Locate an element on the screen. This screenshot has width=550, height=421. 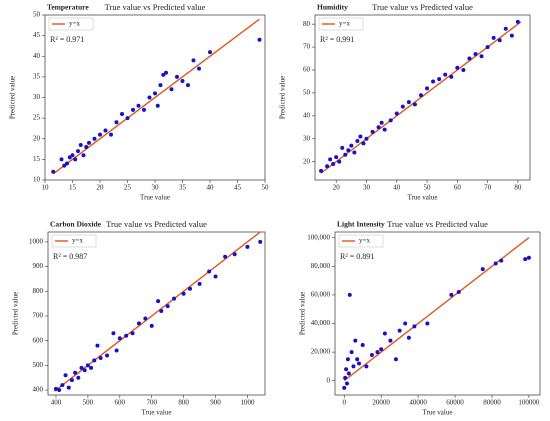
y-tick-label: 25 is located at coordinates (37, 118).